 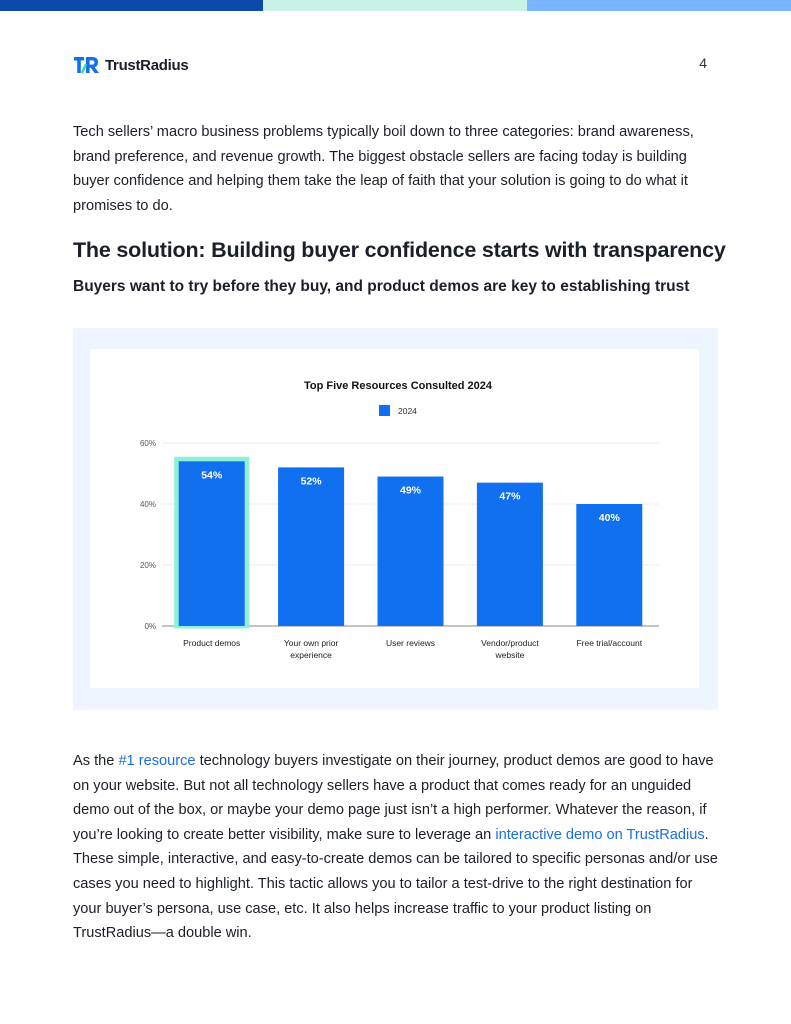 What do you see at coordinates (148, 443) in the screenshot?
I see `y-tick-label: 60%` at bounding box center [148, 443].